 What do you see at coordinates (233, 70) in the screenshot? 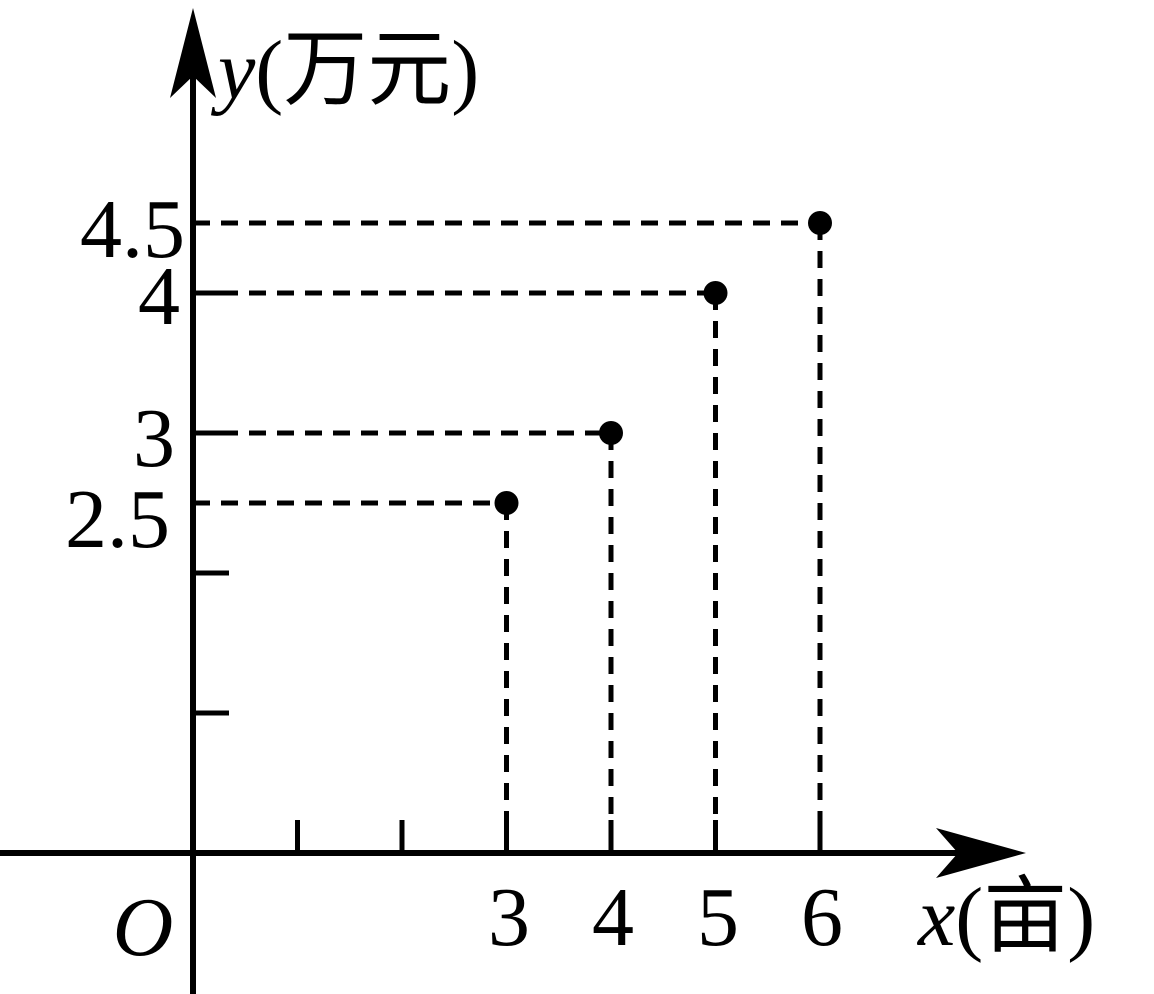
I see `y-axis-variable: y` at bounding box center [233, 70].